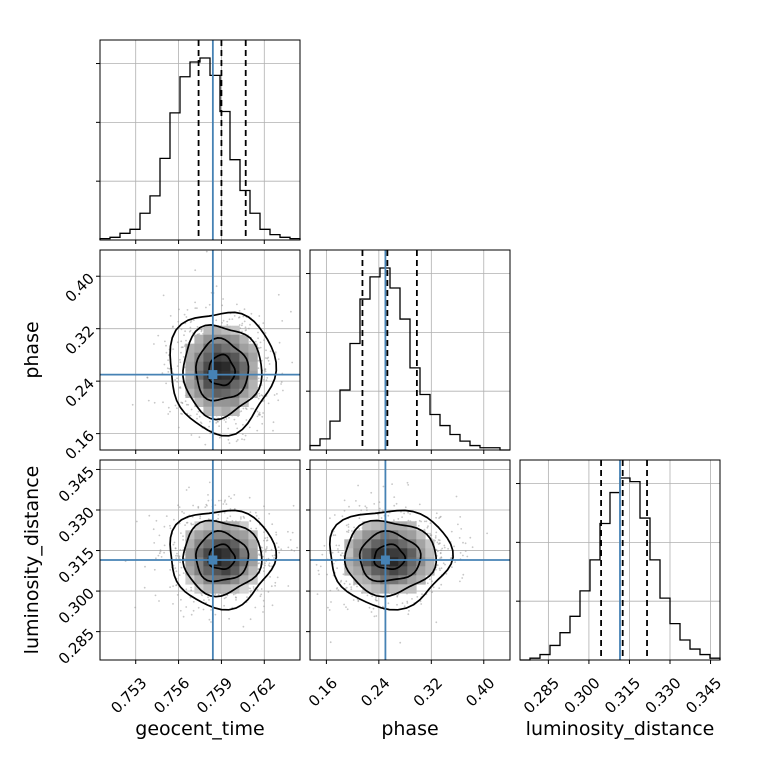  I want to click on hist-geocent_time-frame, so click(200, 140).